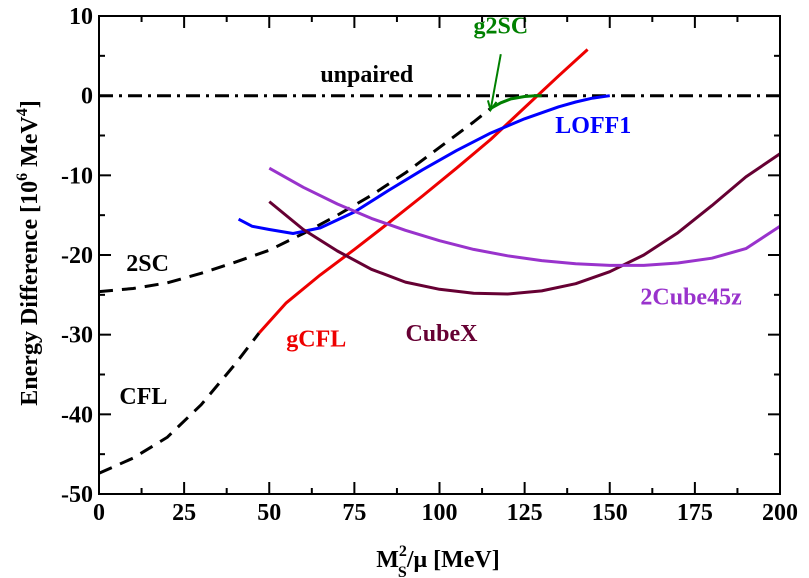 The image size is (809, 578). I want to click on y-axis-label-end: ], so click(30, 104).